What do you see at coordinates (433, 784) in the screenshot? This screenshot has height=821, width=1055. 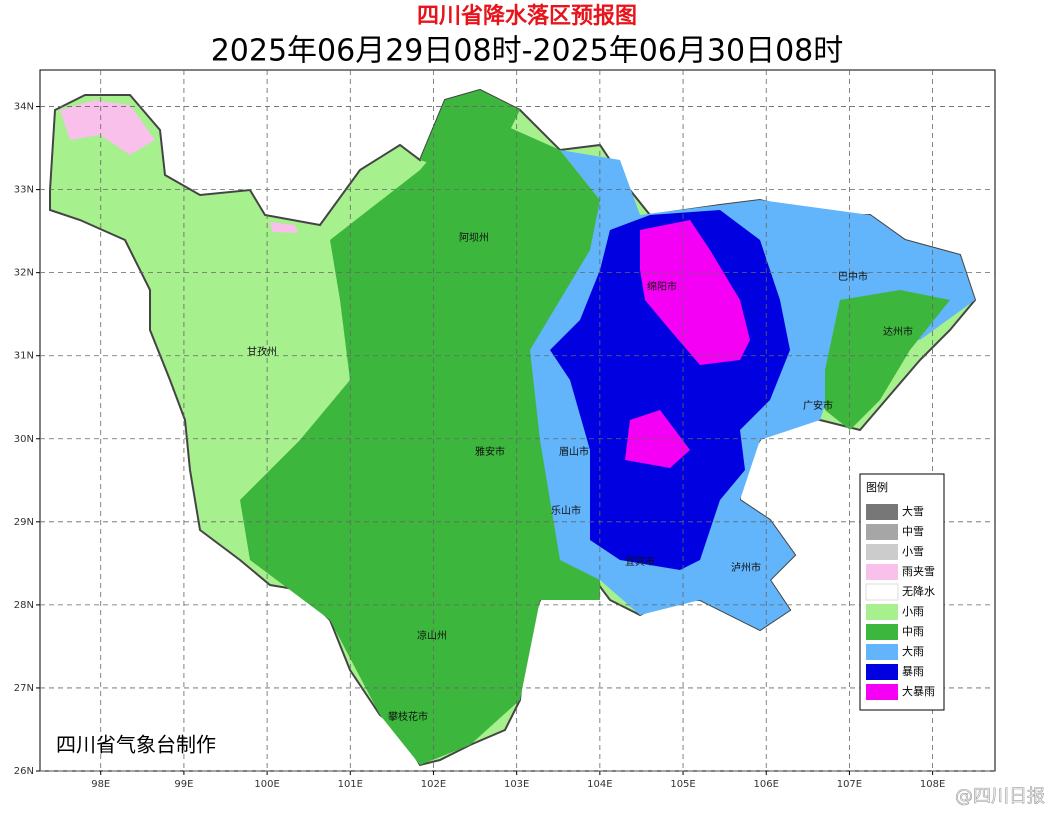 I see `x-tick-label: 102E` at bounding box center [433, 784].